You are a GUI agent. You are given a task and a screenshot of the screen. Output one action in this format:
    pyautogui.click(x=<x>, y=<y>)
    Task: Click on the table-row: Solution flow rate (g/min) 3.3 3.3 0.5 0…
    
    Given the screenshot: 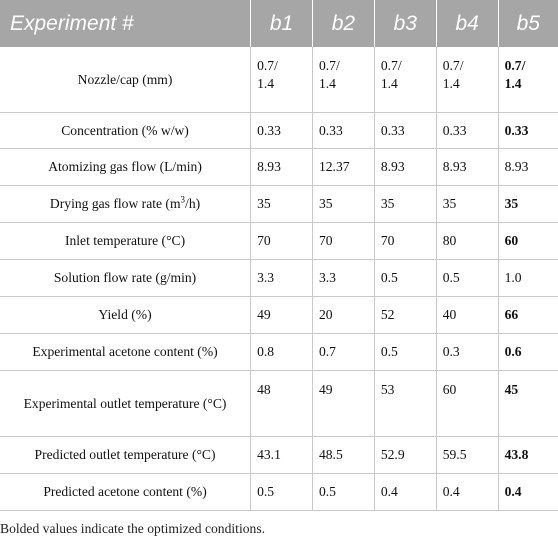 What is the action you would take?
    pyautogui.click(x=279, y=278)
    